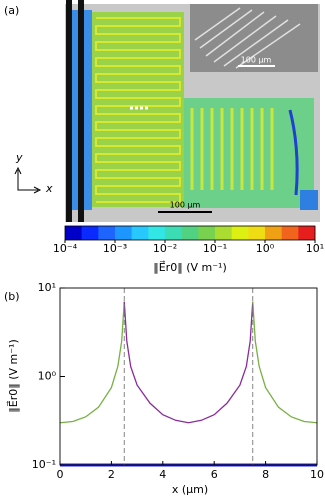 The width and height of the screenshot is (325, 503). What do you see at coordinates (293, 152) in the screenshot?
I see `edge-field` at bounding box center [293, 152].